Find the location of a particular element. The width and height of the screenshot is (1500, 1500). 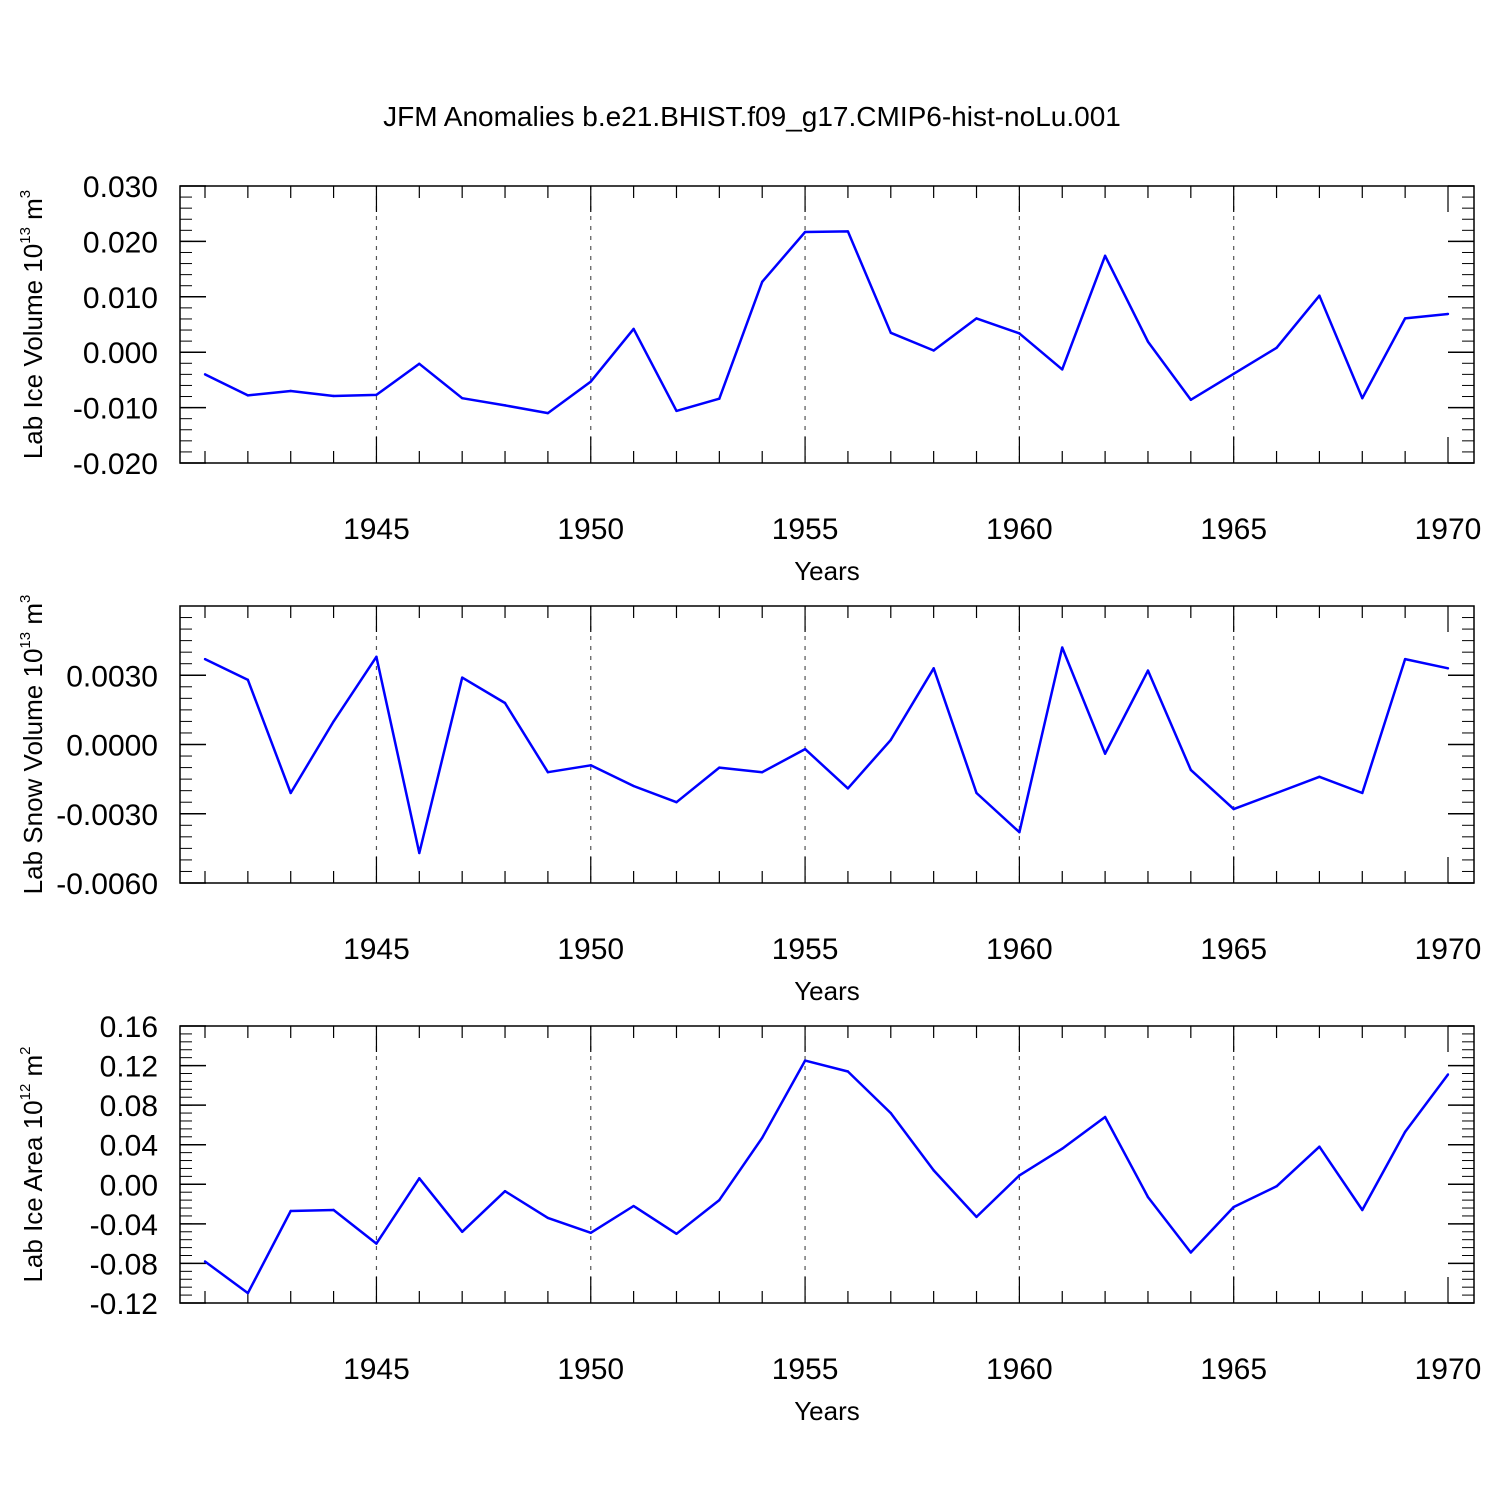

y-tick-label: 0.0000 is located at coordinates (112, 746).